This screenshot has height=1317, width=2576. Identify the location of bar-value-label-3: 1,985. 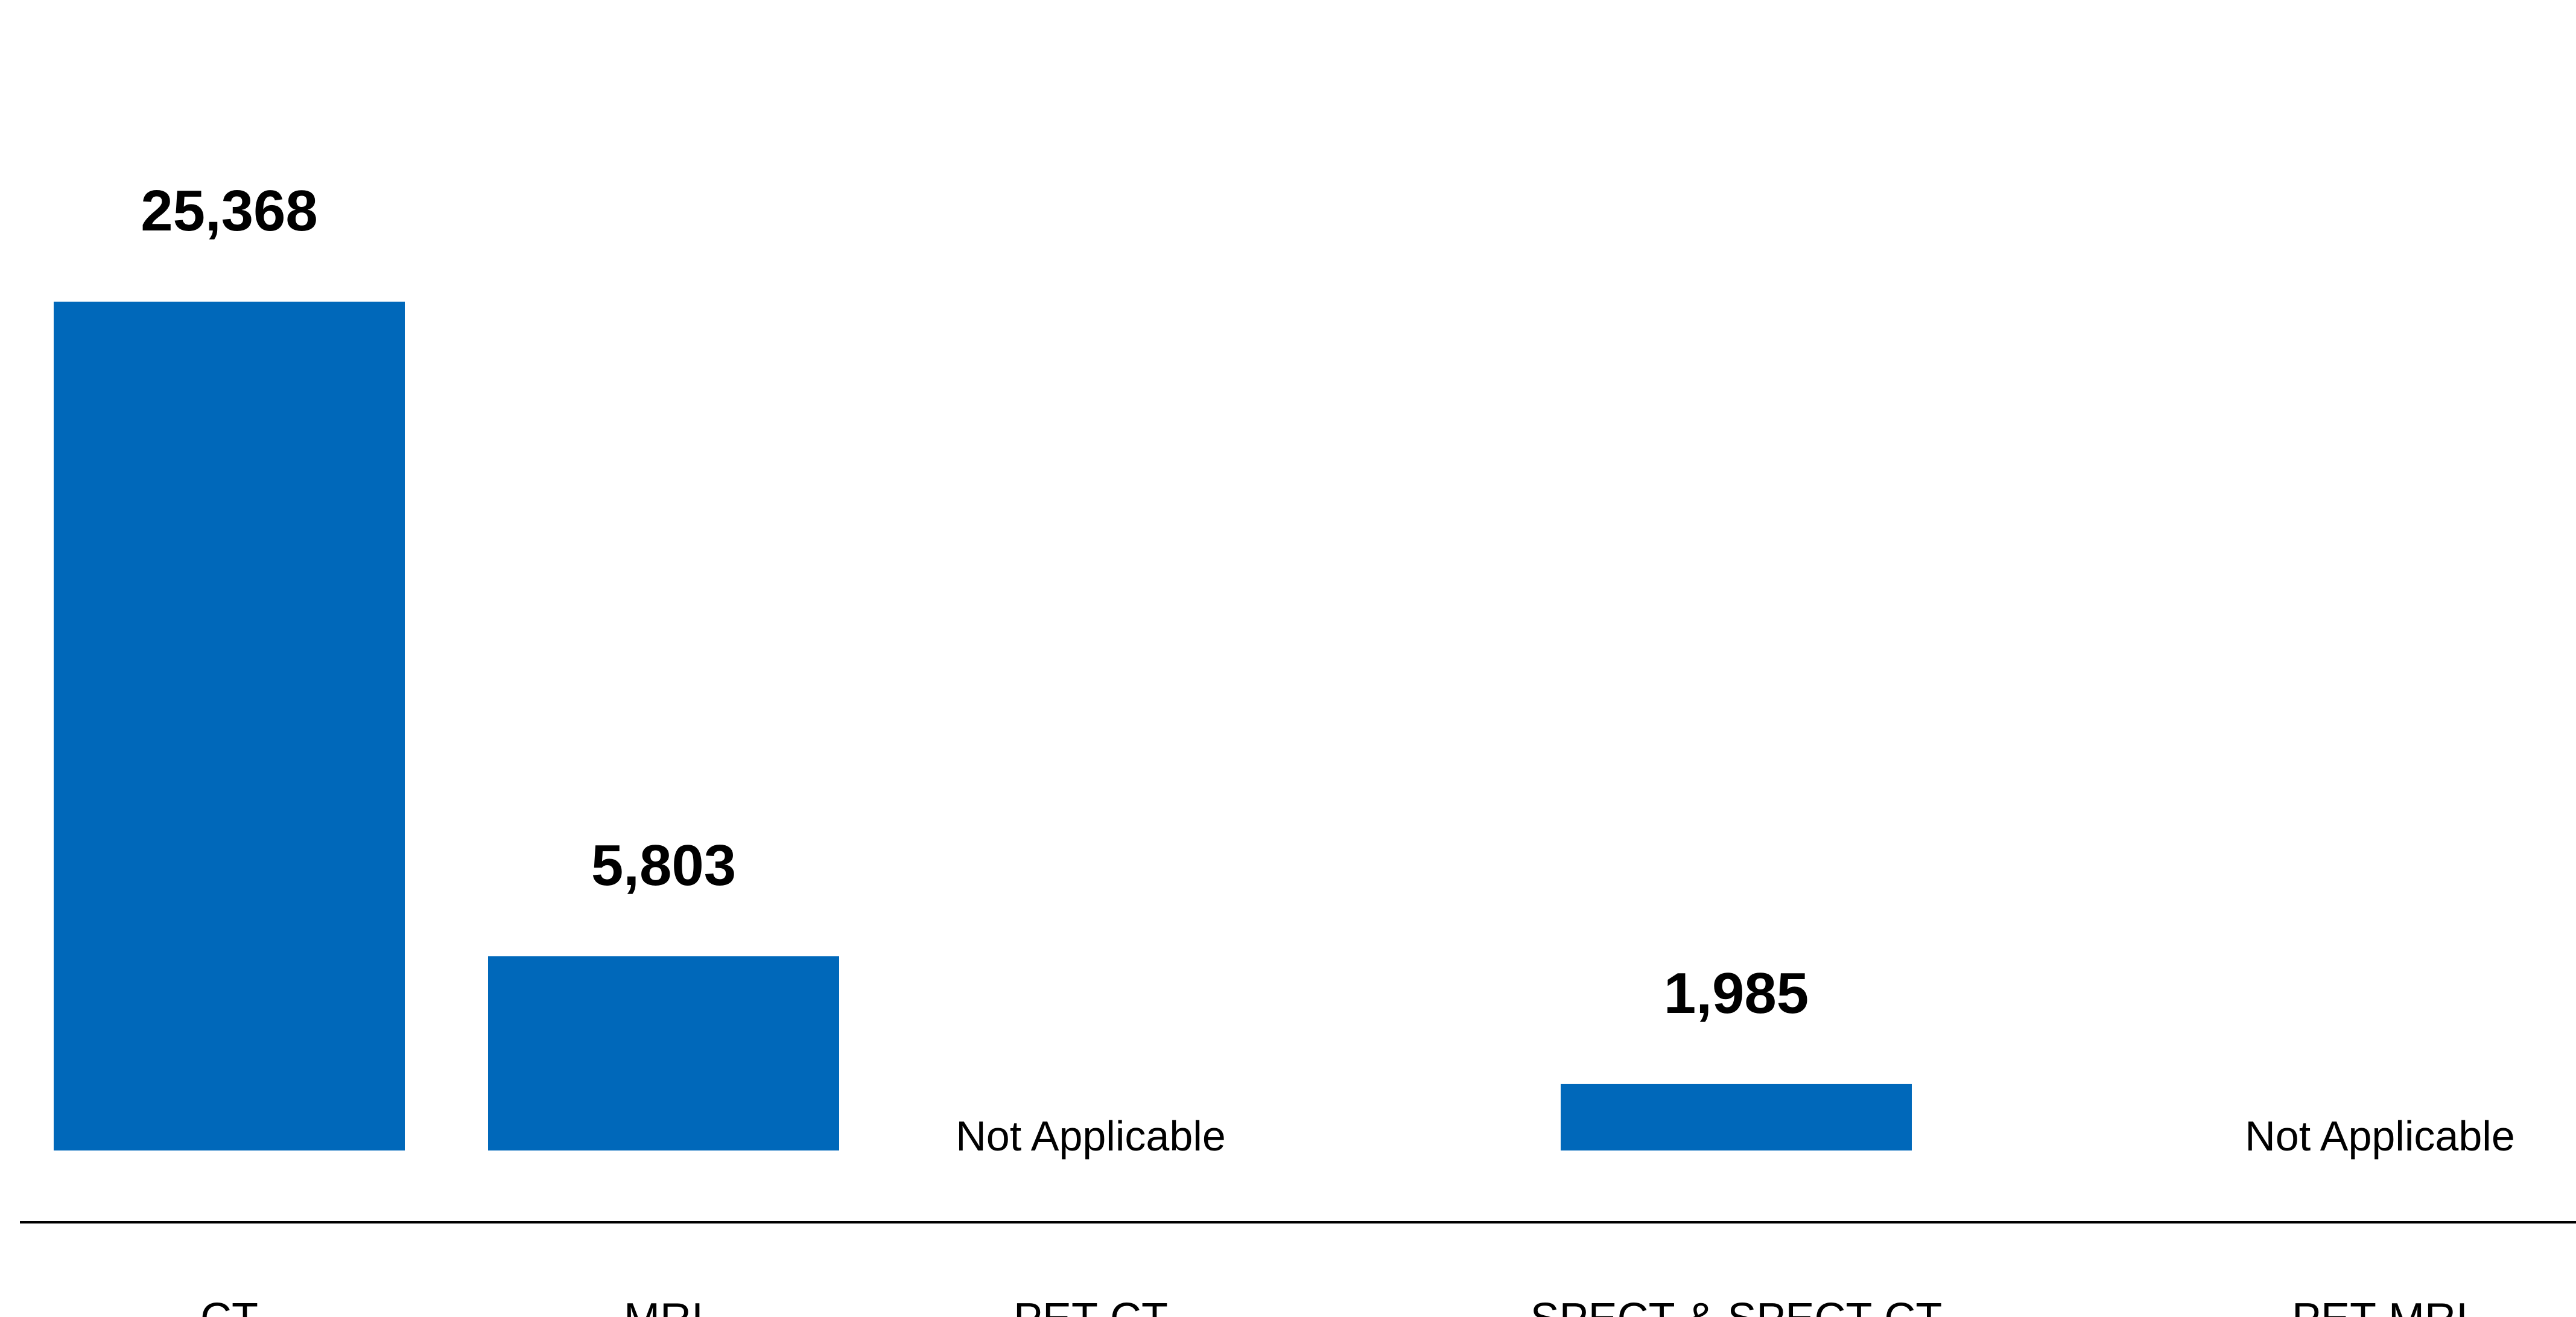
(1737, 993).